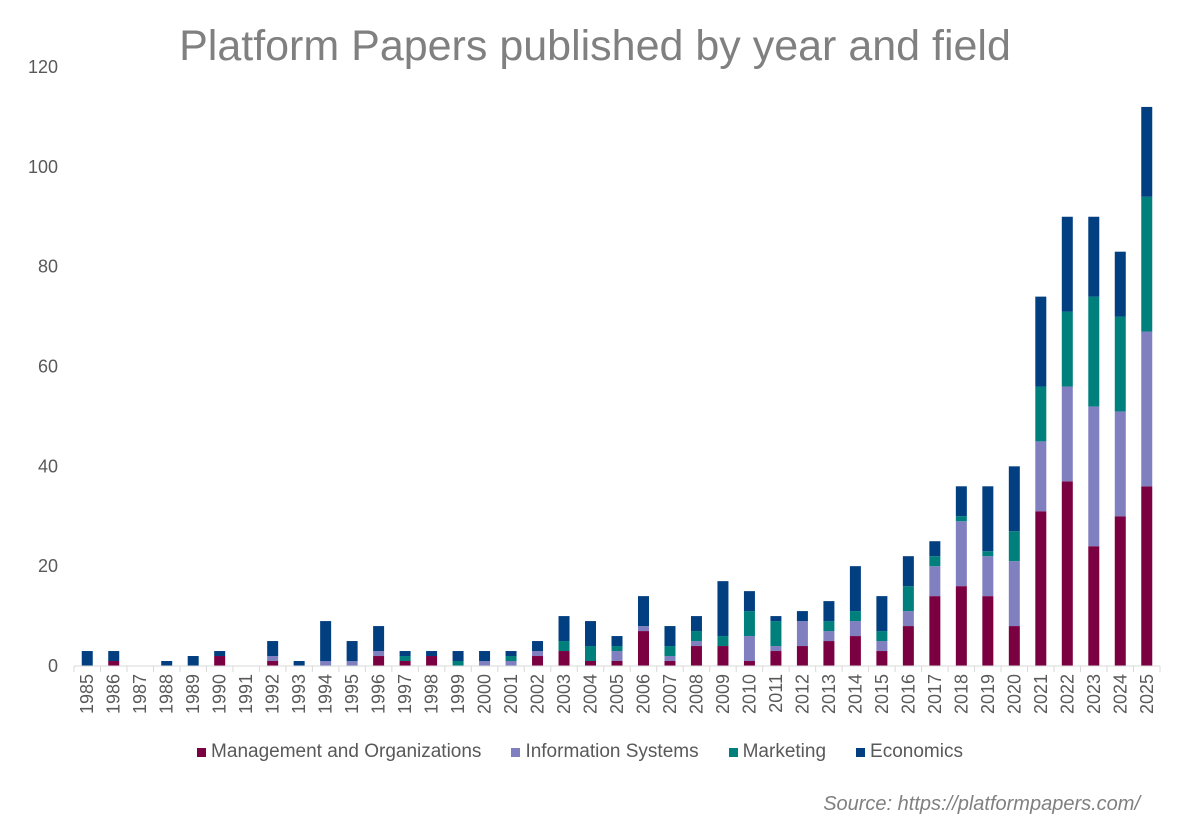 The height and width of the screenshot is (829, 1190). What do you see at coordinates (458, 663) in the screenshot?
I see `bar-segment-marketing-1999` at bounding box center [458, 663].